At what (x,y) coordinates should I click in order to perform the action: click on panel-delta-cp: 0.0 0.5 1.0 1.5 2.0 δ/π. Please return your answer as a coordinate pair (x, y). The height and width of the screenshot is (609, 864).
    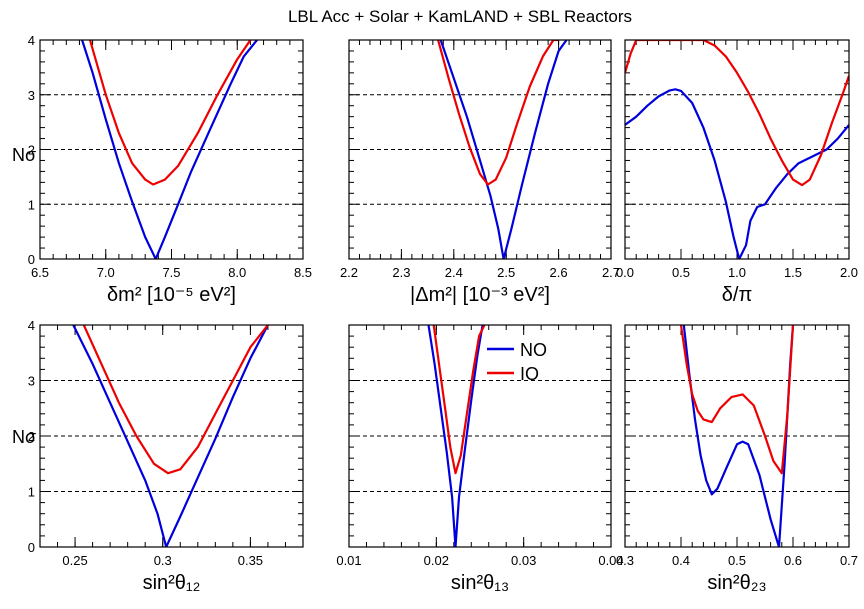
    Looking at the image, I should click on (737, 172).